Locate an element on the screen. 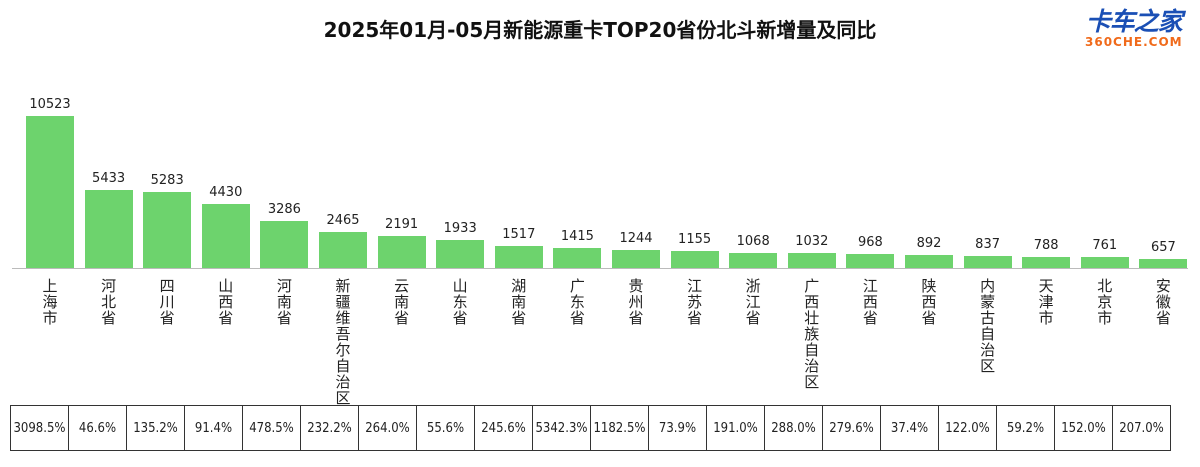  yoy-cell: 3098.5% is located at coordinates (39, 428).